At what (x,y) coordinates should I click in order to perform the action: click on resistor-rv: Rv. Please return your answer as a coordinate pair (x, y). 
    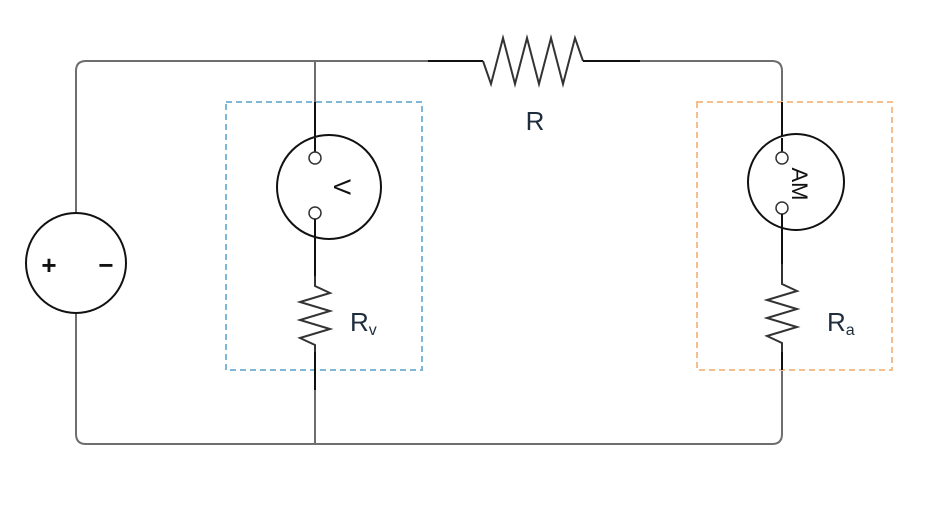
    Looking at the image, I should click on (336, 314).